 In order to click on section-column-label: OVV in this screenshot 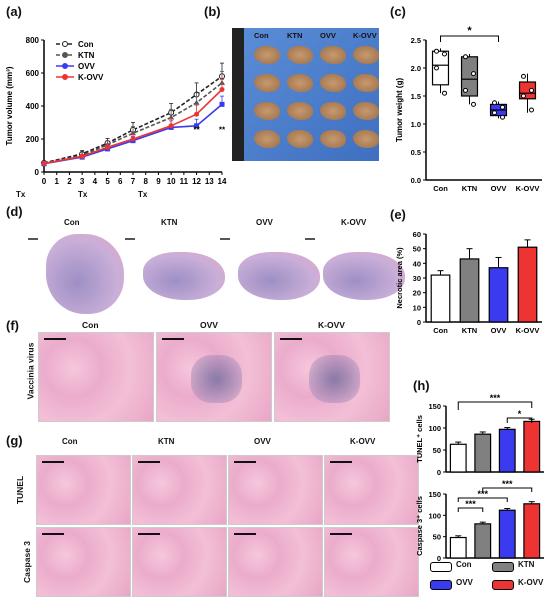, I will do `click(264, 222)`.